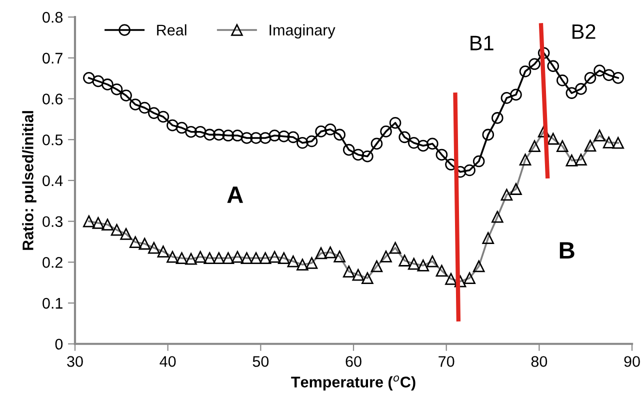 This screenshot has height=406, width=641. Describe the element at coordinates (52, 140) in the screenshot. I see `y-tick-label: 0.5` at that location.